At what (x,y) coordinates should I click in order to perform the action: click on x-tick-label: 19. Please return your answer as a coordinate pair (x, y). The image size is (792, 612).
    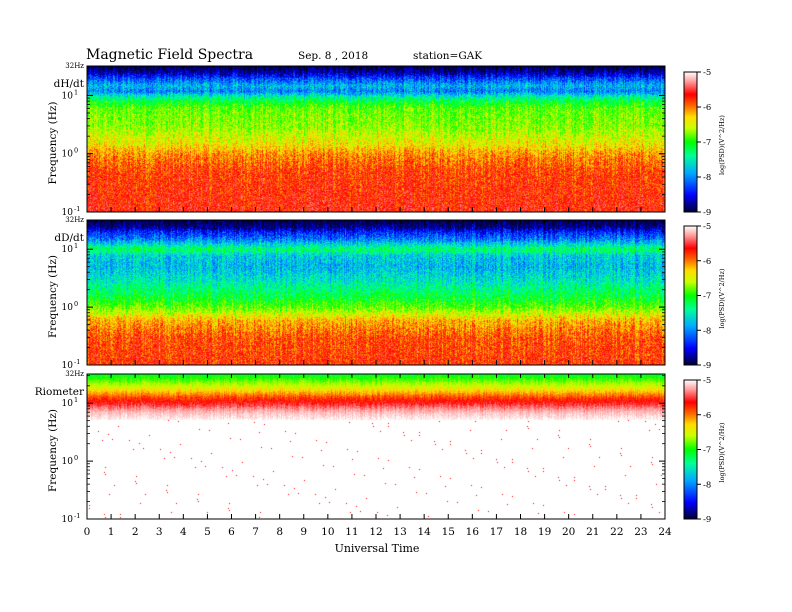
    Looking at the image, I should click on (544, 532).